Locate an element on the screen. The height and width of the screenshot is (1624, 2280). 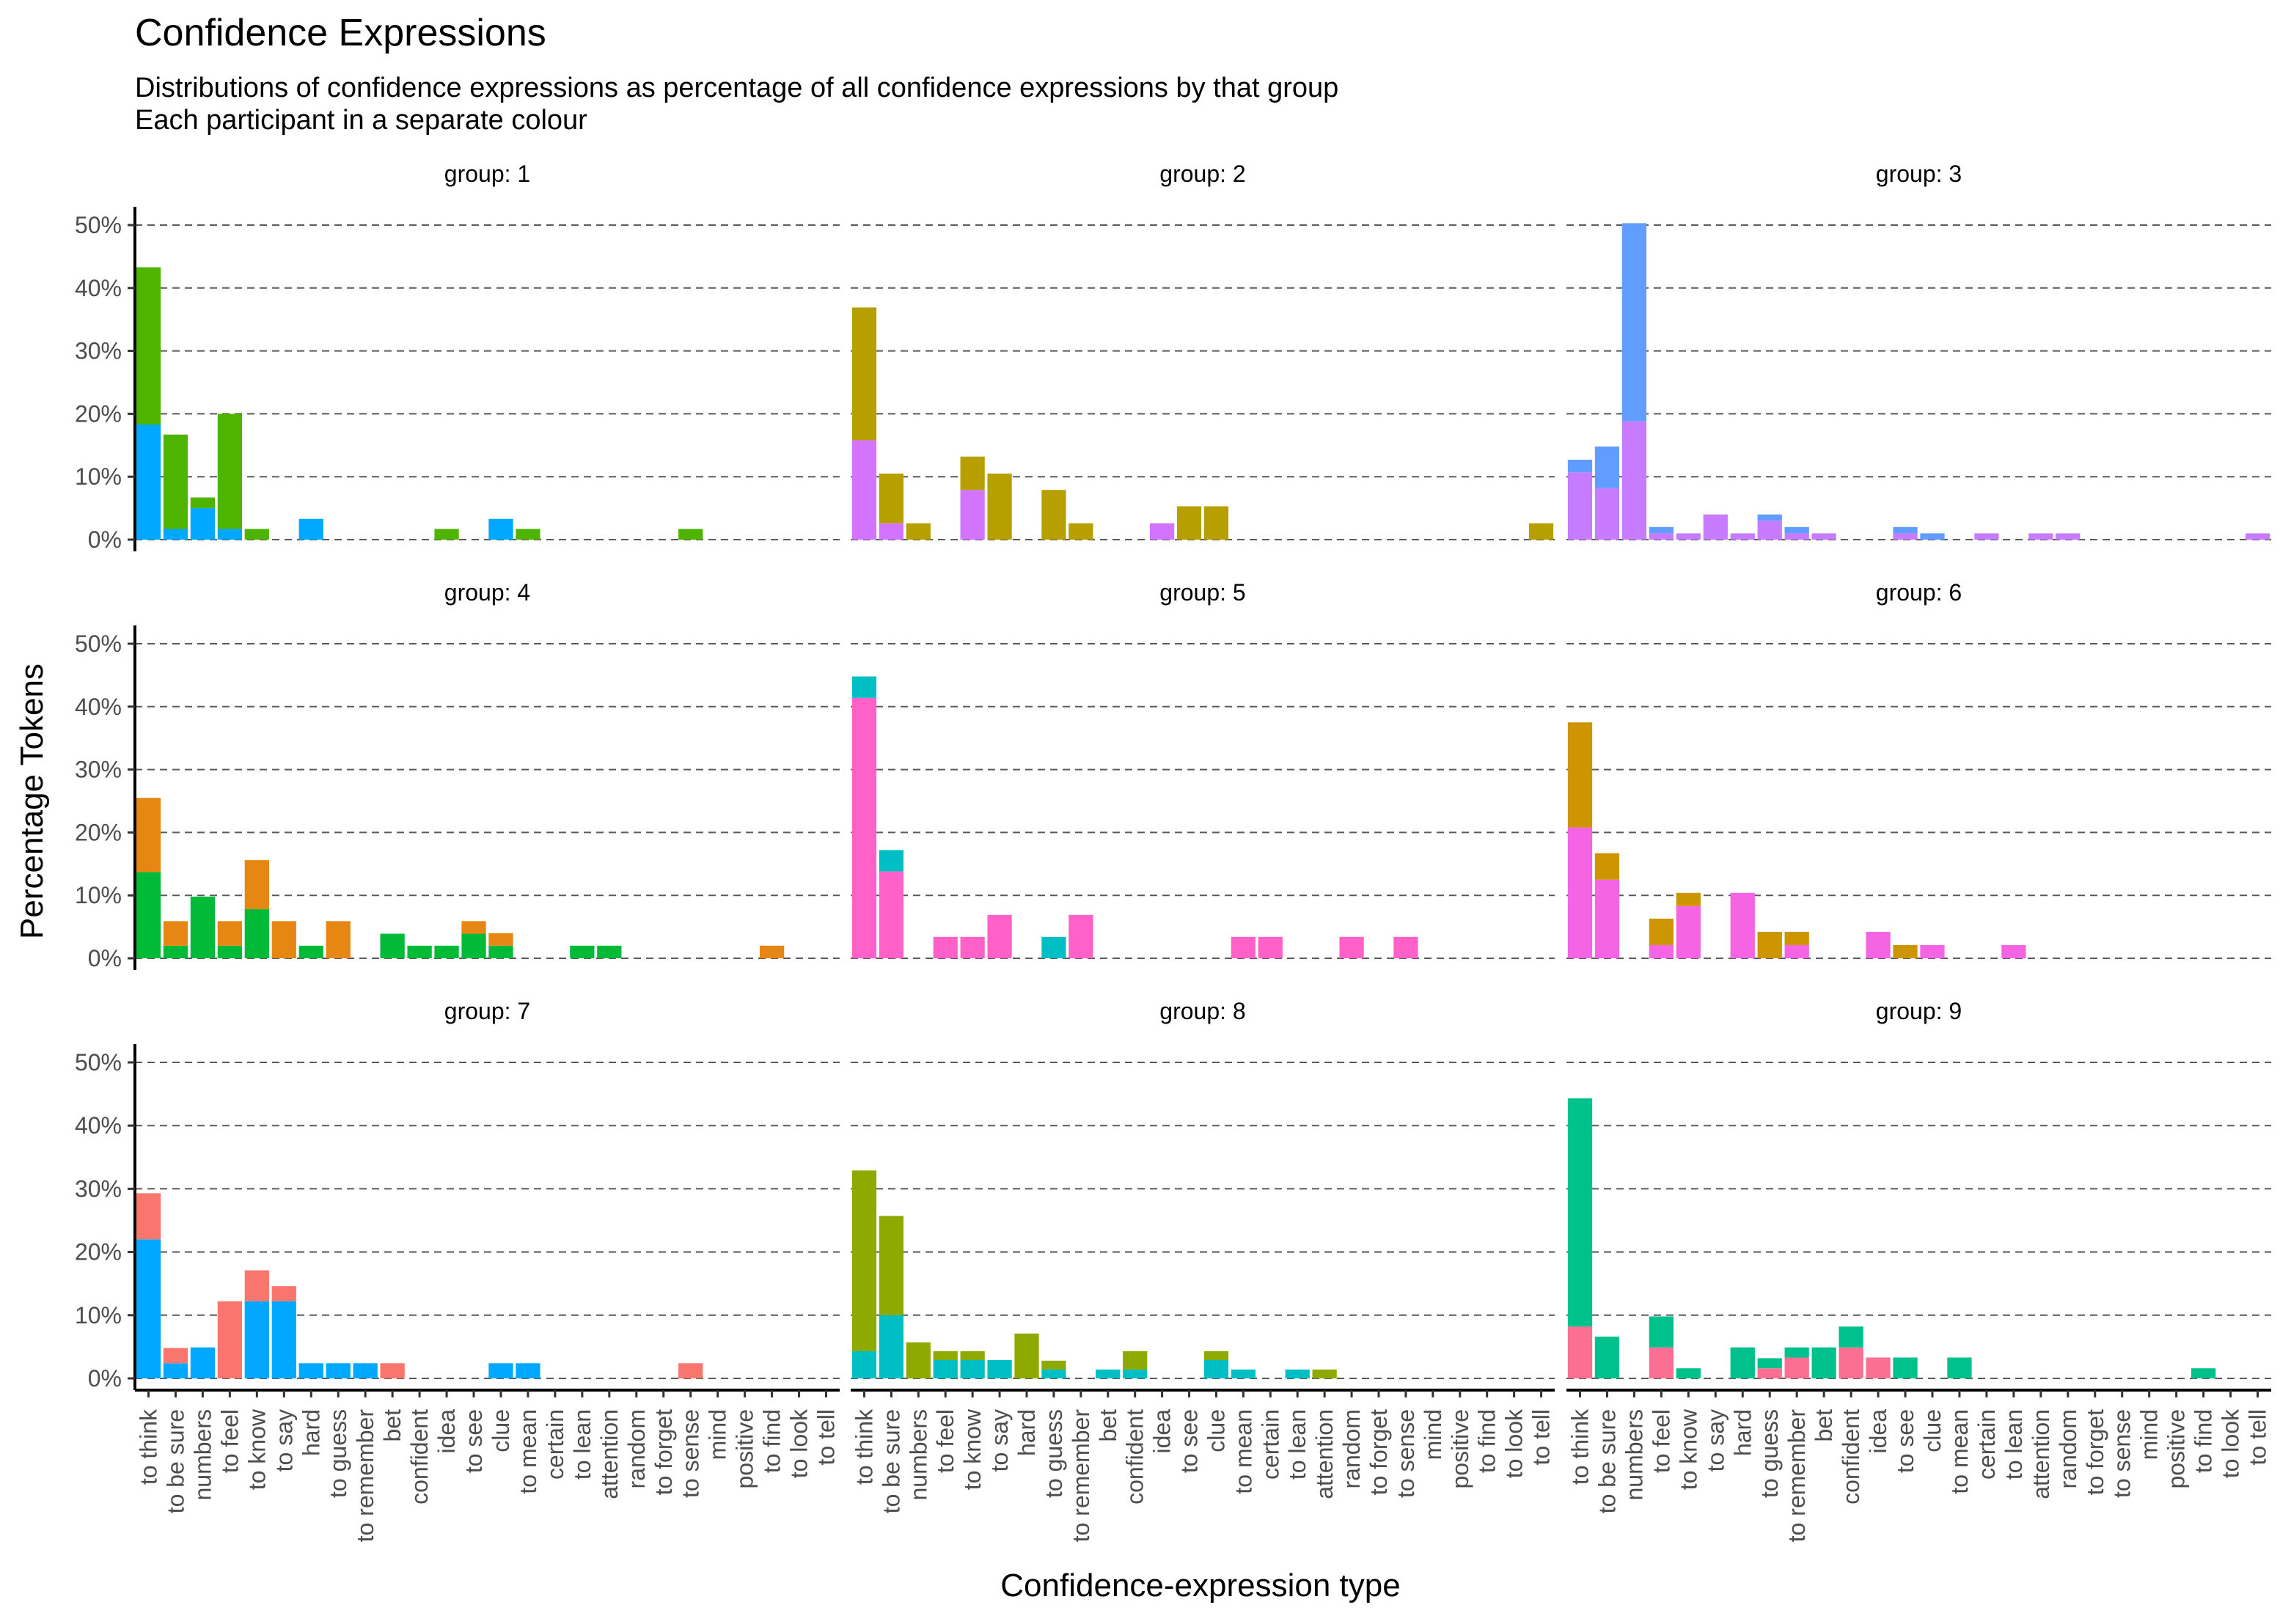
x-tick-label: positive is located at coordinates (745, 1449).